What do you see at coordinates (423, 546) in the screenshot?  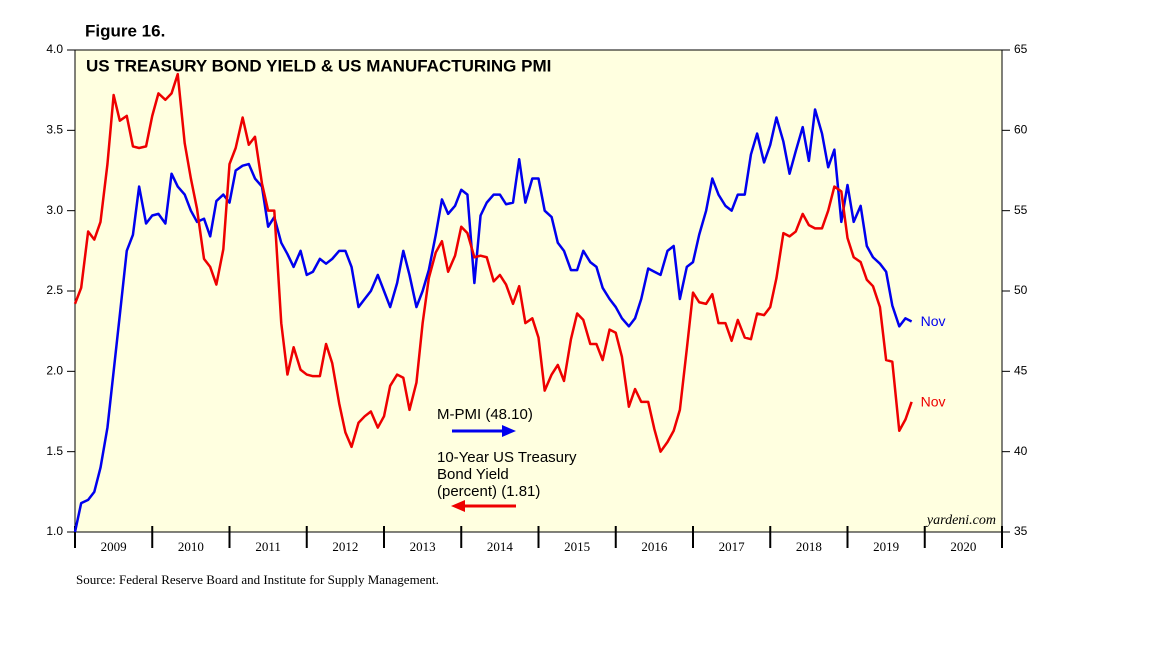 I see `x-tick-label: 2013` at bounding box center [423, 546].